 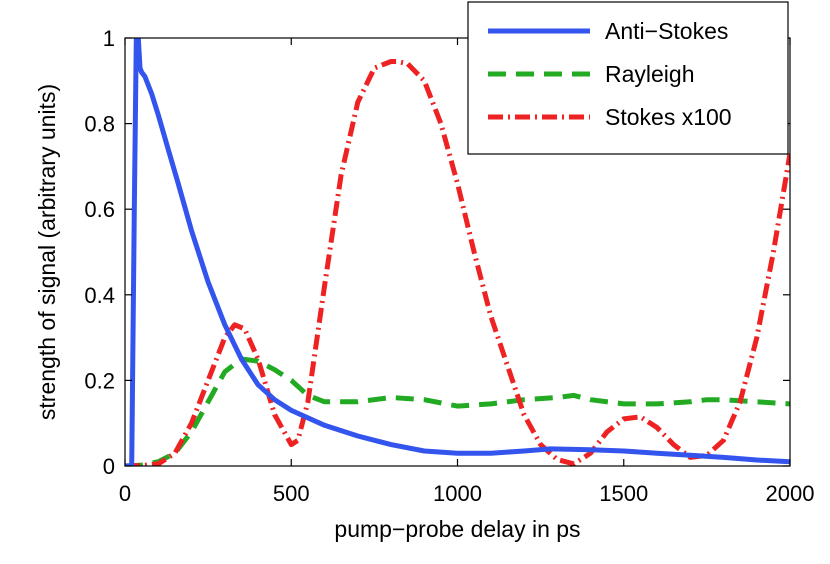 What do you see at coordinates (99, 209) in the screenshot?
I see `y-tick-label: 0.6` at bounding box center [99, 209].